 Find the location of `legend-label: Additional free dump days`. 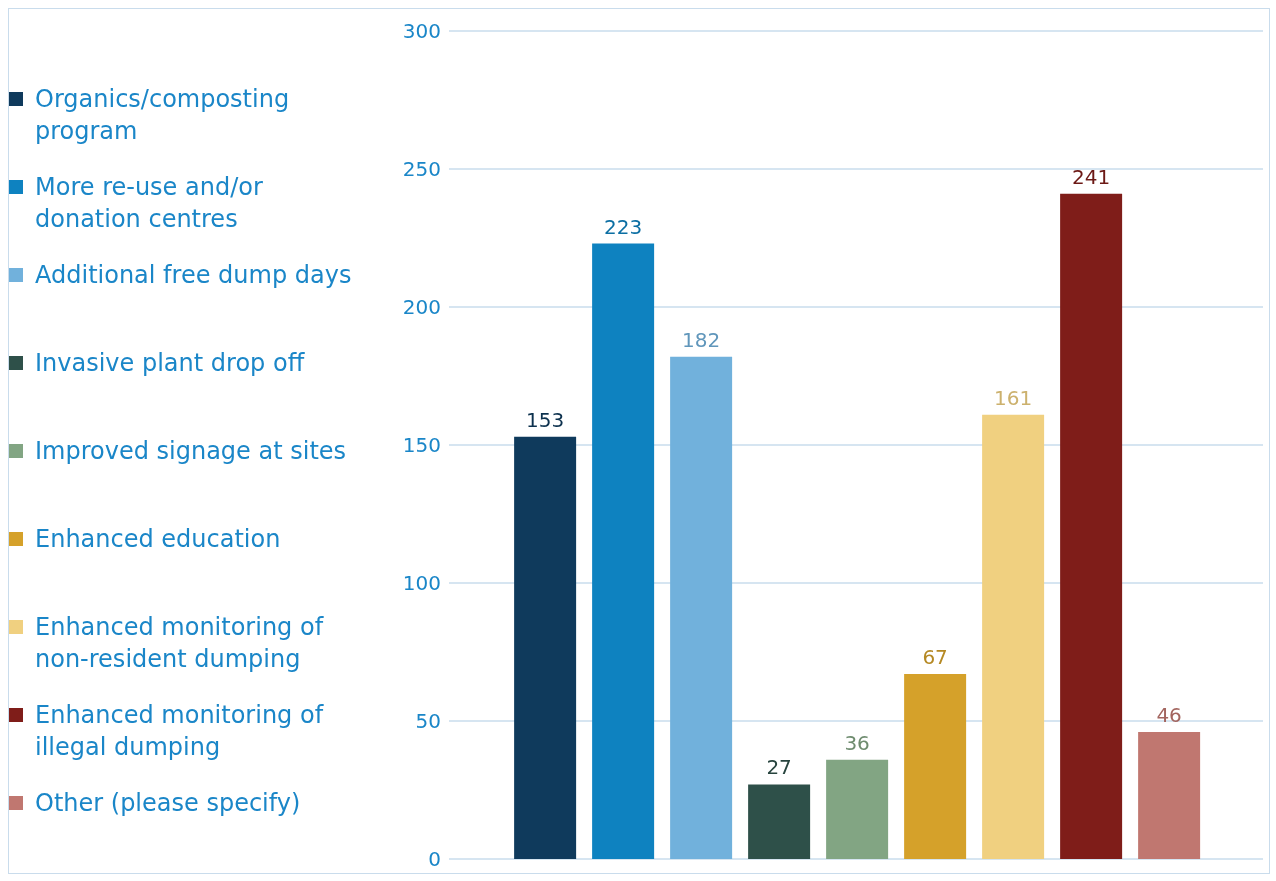

legend-label: Additional free dump days is located at coordinates (193, 275).